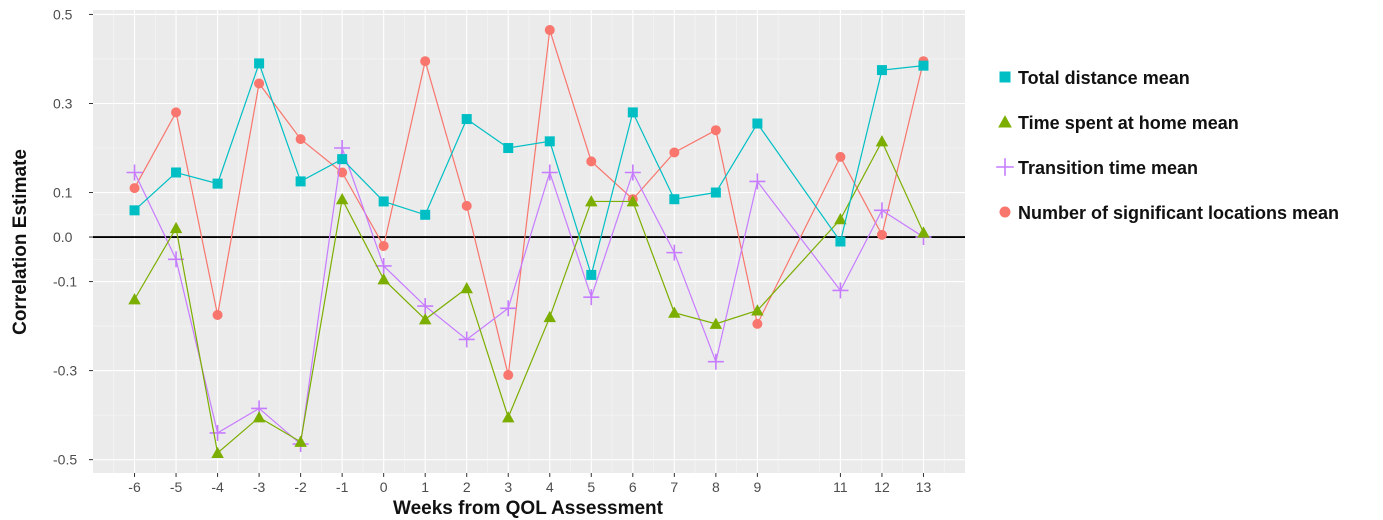  What do you see at coordinates (716, 487) in the screenshot?
I see `x-tick-label: 8` at bounding box center [716, 487].